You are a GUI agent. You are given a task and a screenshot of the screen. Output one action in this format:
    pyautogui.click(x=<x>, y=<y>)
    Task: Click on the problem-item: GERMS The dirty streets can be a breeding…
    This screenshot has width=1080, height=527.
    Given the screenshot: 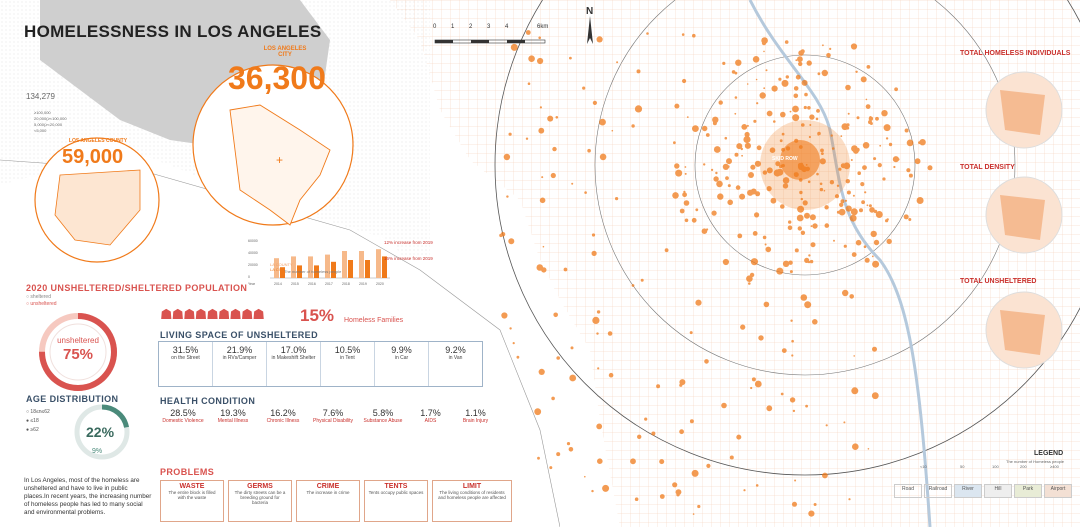 What is the action you would take?
    pyautogui.click(x=260, y=501)
    